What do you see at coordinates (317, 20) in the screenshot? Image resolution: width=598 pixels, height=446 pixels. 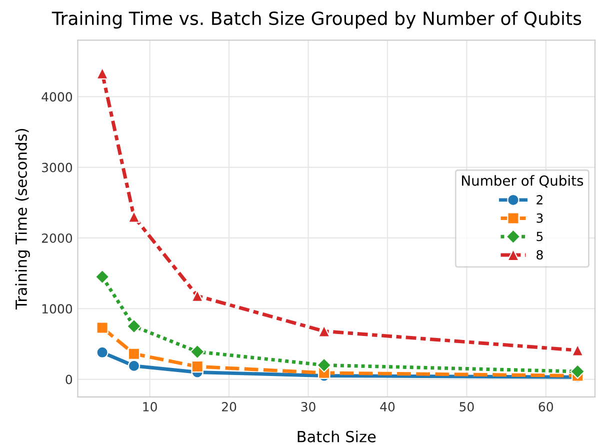 I see `chart-title: Training Time vs. Batch Size Grouped by Number of Qubits` at bounding box center [317, 20].